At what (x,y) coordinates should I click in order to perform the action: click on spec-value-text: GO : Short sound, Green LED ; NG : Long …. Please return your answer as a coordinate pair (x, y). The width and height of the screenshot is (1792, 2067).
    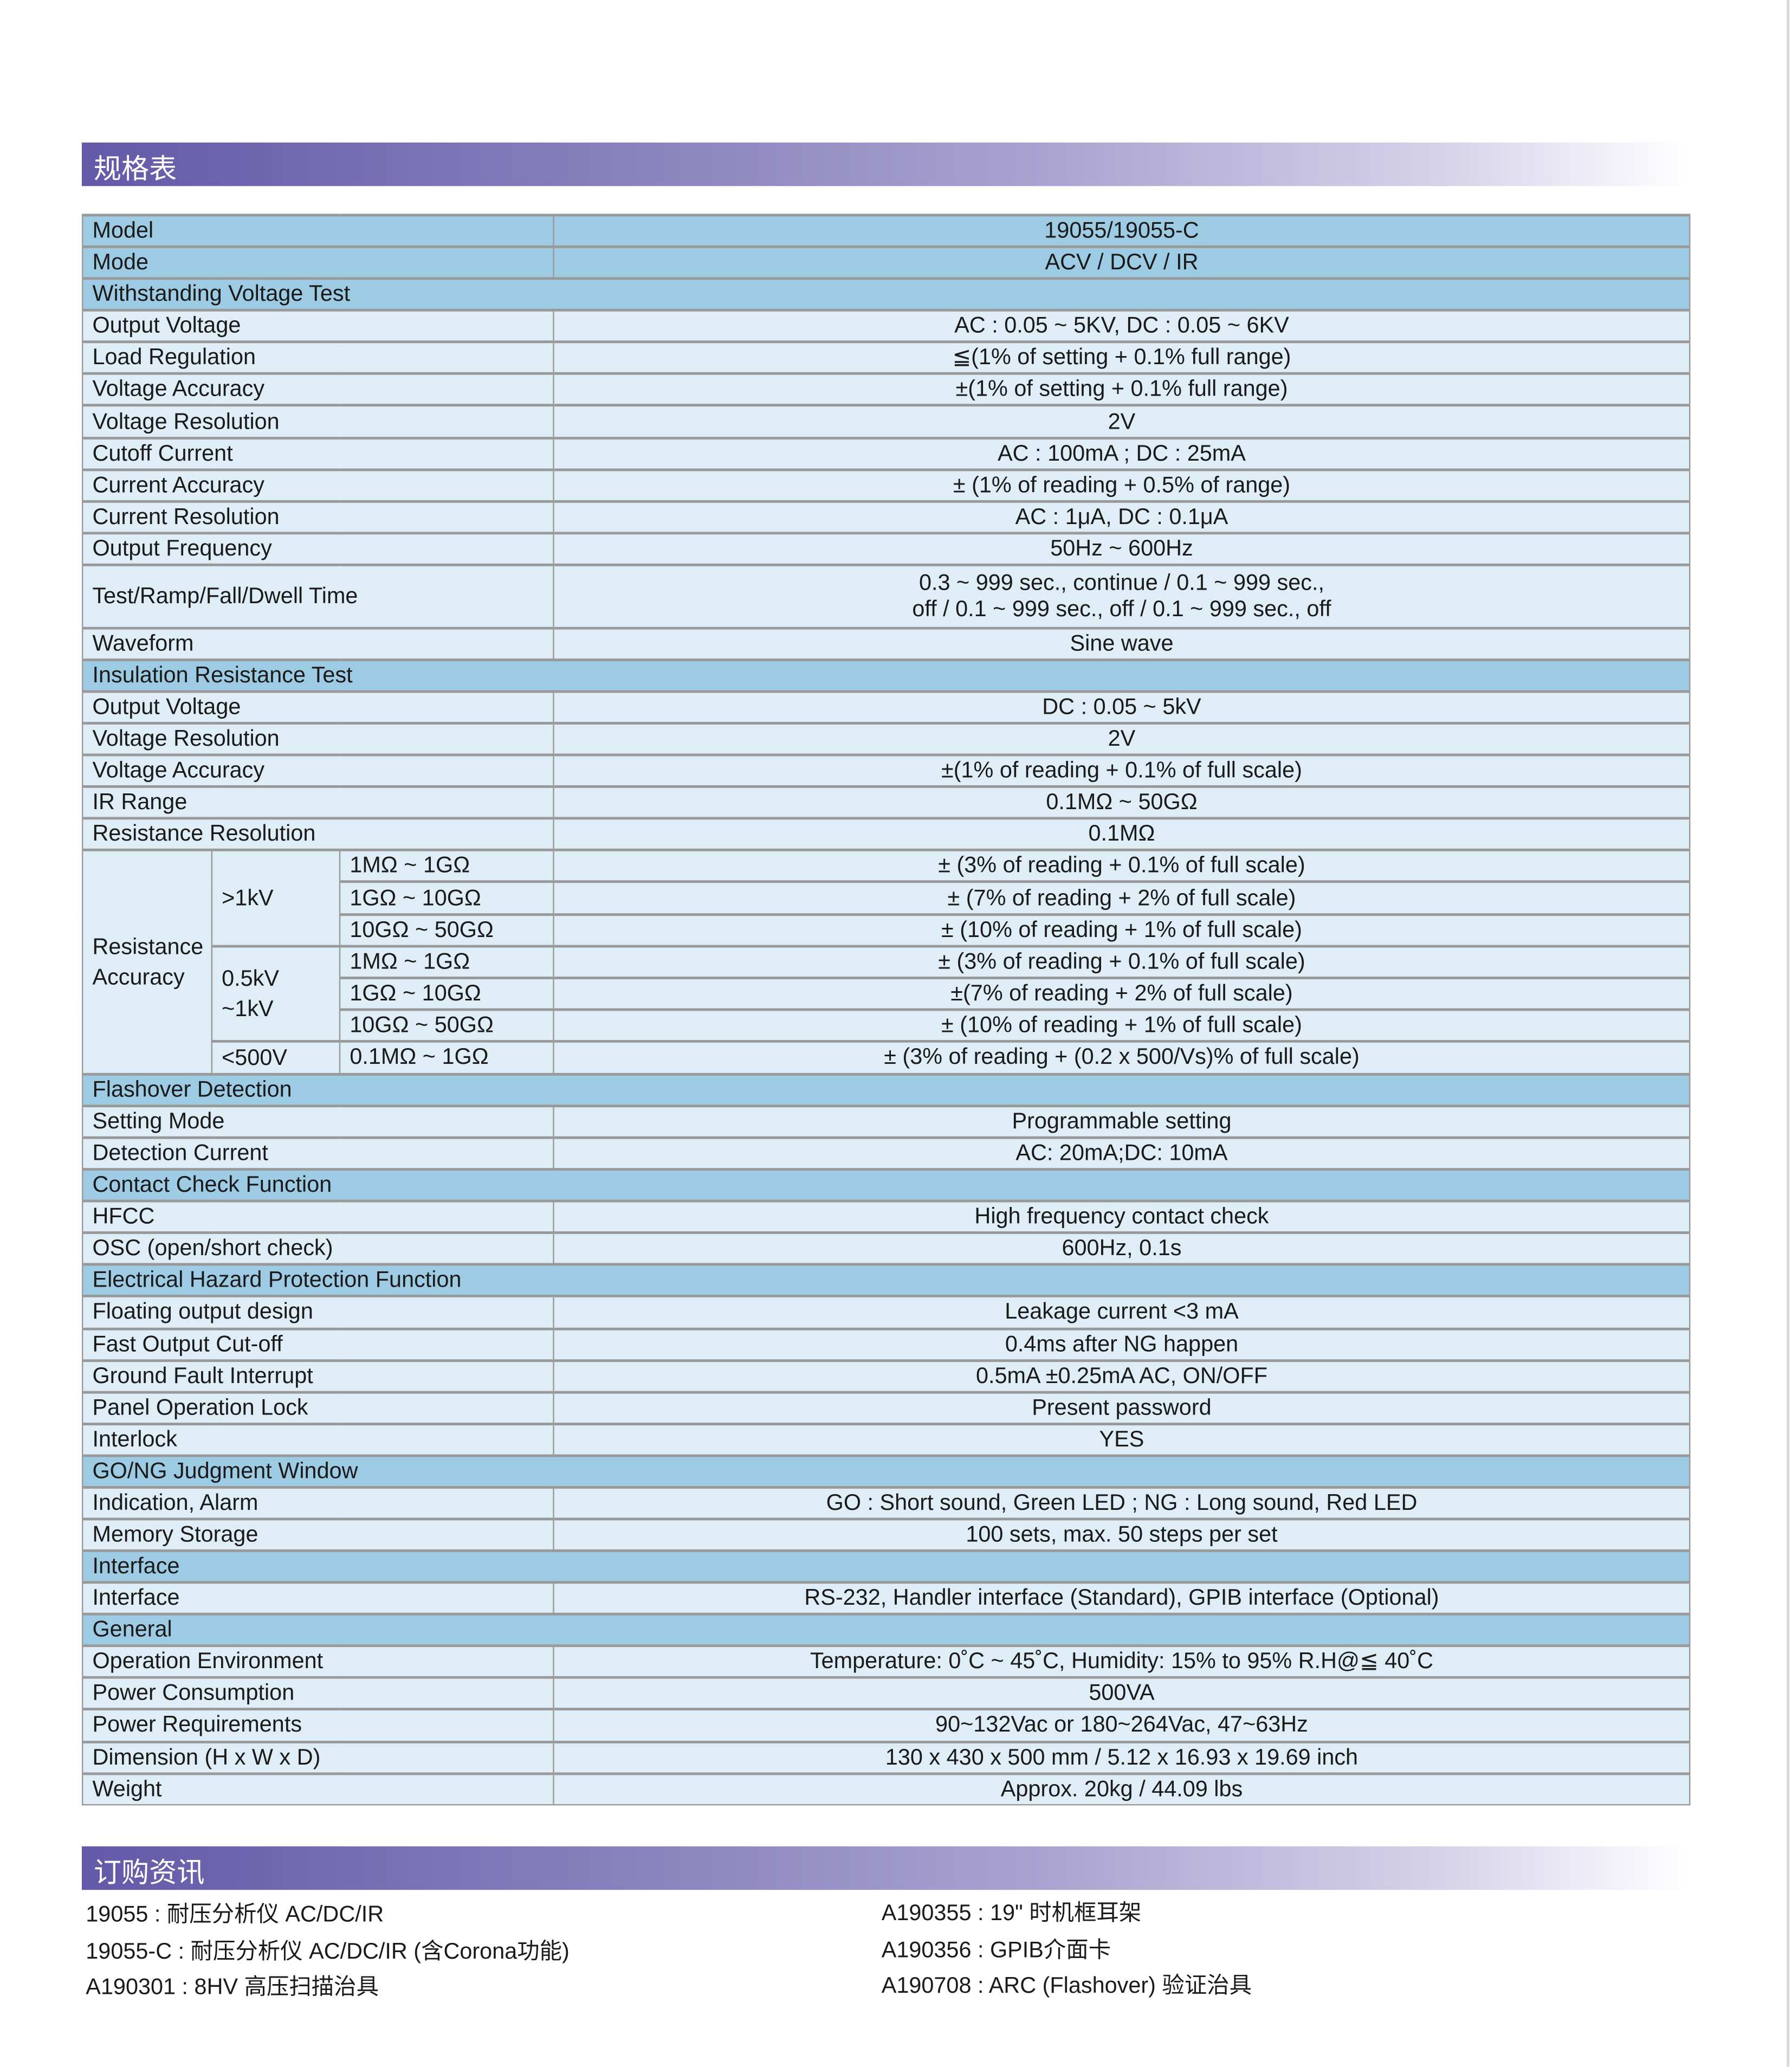
    Looking at the image, I should click on (1122, 1502).